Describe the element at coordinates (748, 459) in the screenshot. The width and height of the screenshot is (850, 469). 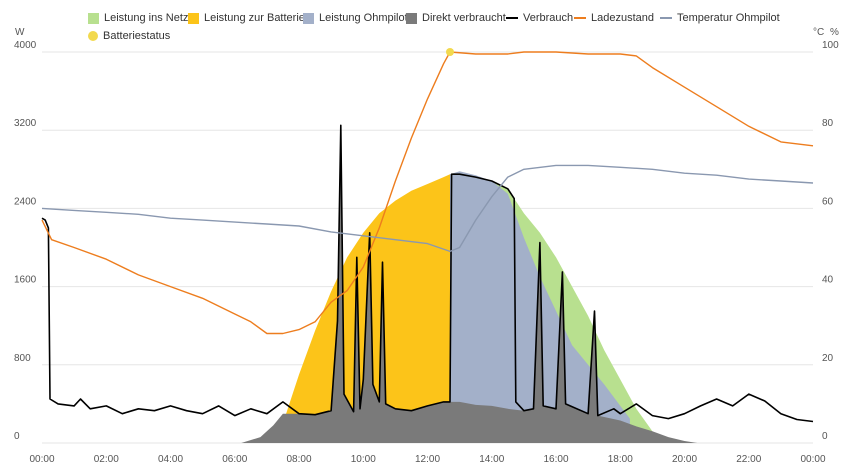
I see `x-tick-label: 22:00` at that location.